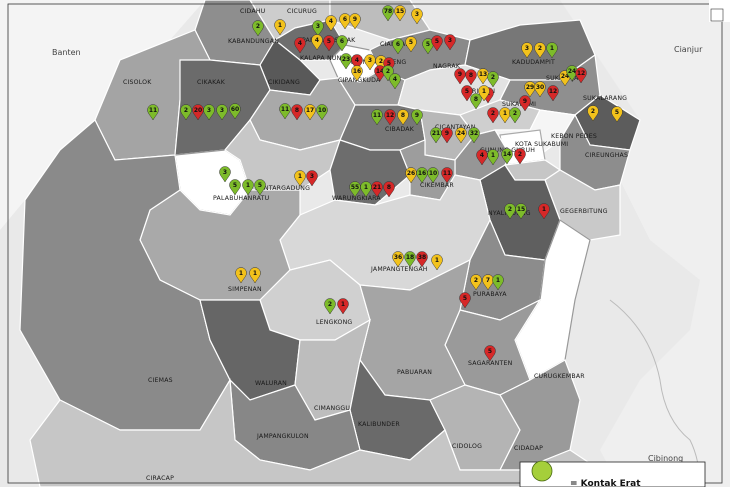  What do you see at coordinates (160, 478) in the screenshot?
I see `outside-label-ciracap: CIRACAP` at bounding box center [160, 478].